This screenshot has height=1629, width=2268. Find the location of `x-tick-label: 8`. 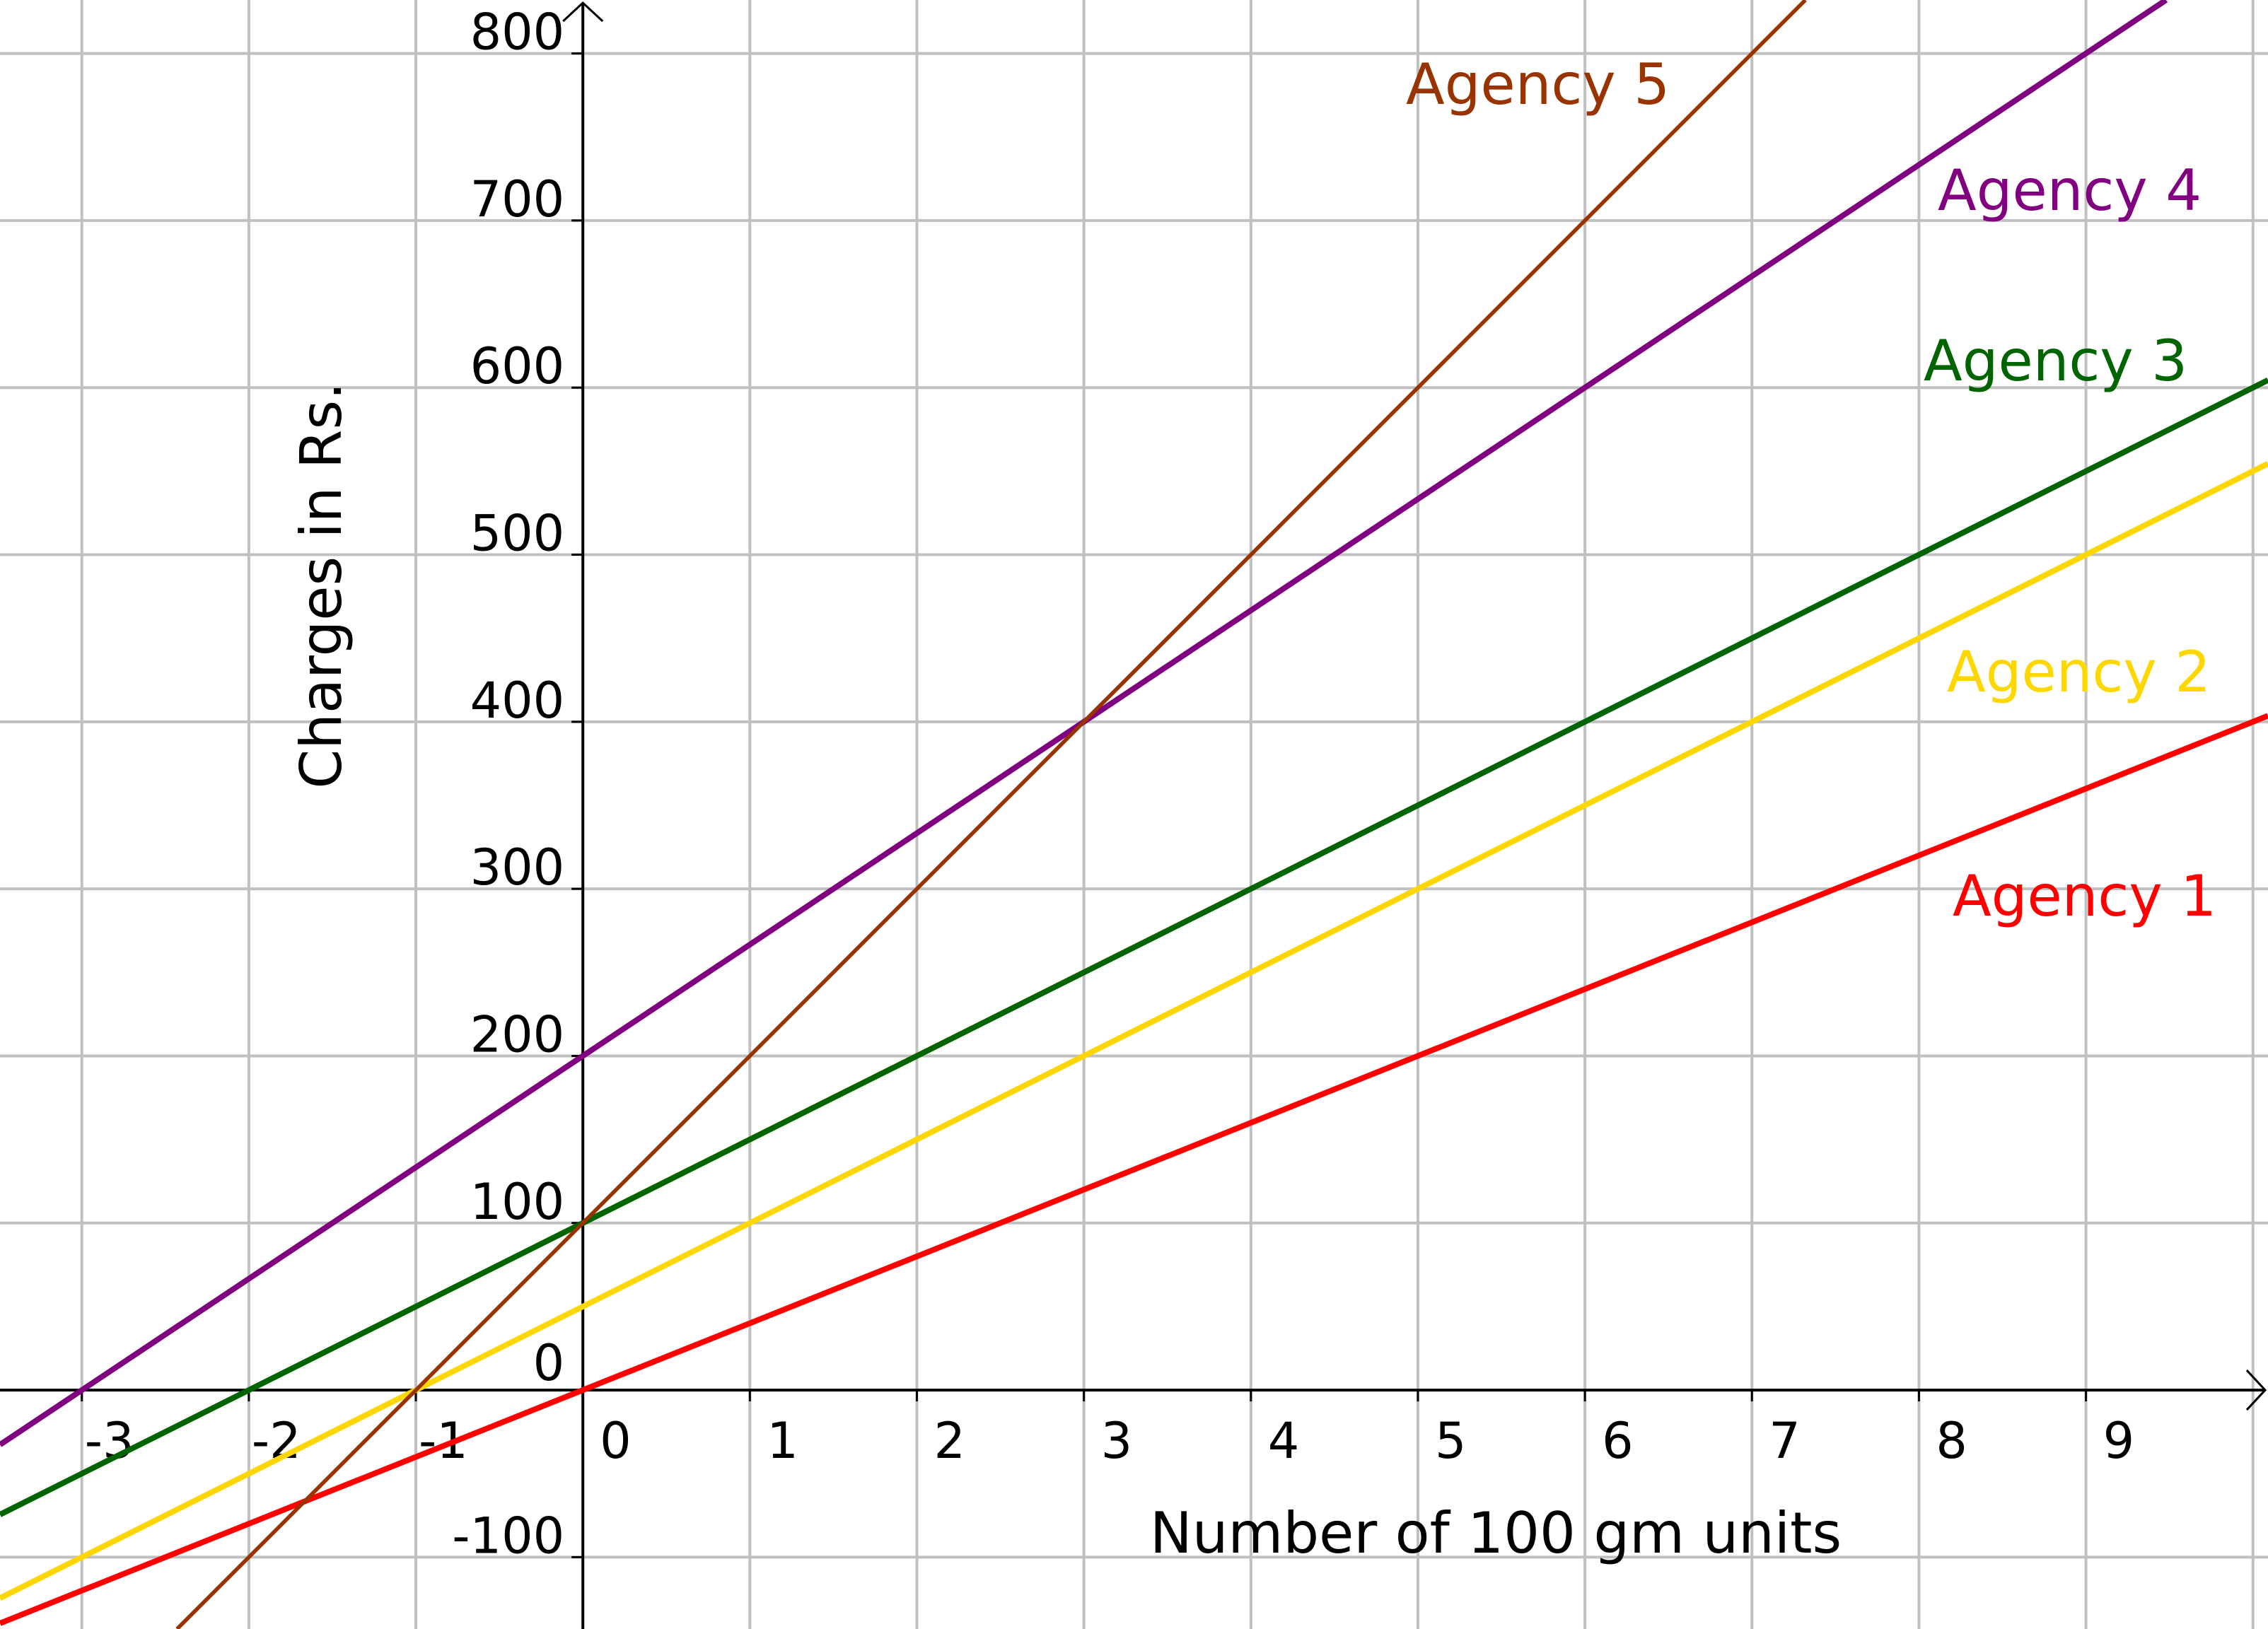

x-tick-label: 8 is located at coordinates (1951, 1441).